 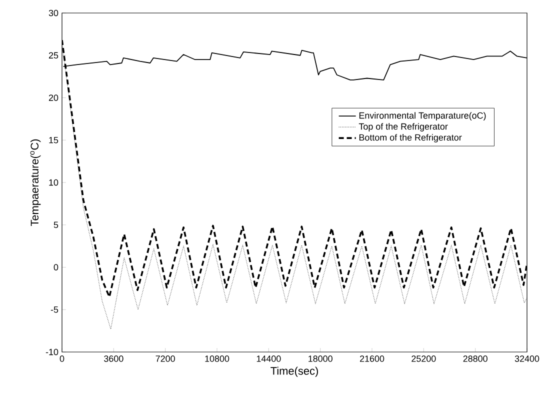 What do you see at coordinates (410, 138) in the screenshot?
I see `legend-label: Bottom of the Refrigerator` at bounding box center [410, 138].